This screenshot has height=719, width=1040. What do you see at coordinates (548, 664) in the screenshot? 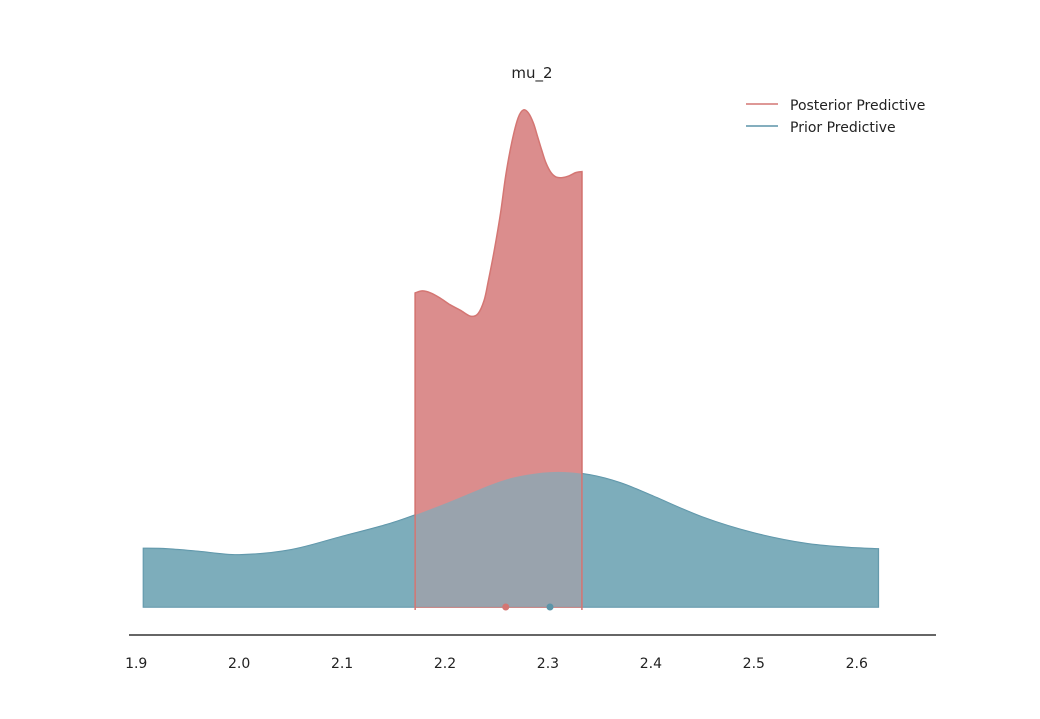
I see `x-tick-label: 2.3` at bounding box center [548, 664].